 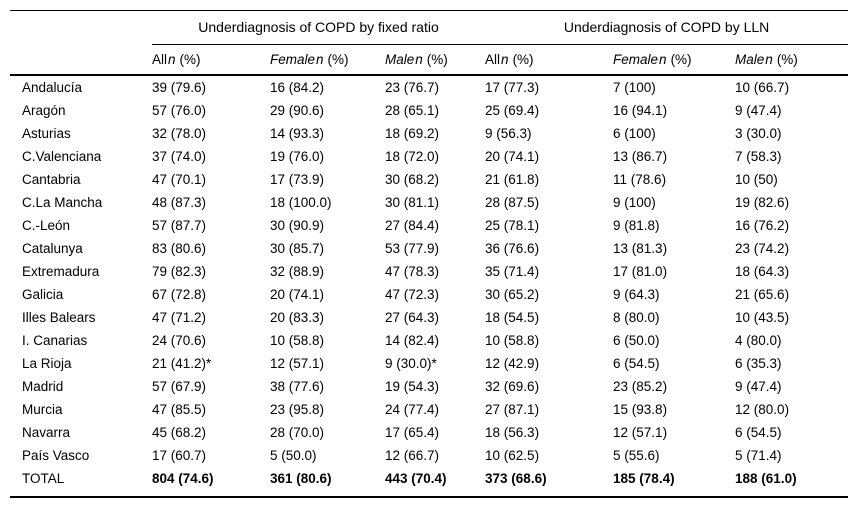 I want to click on cell-value: 18 (54.5), so click(x=512, y=317).